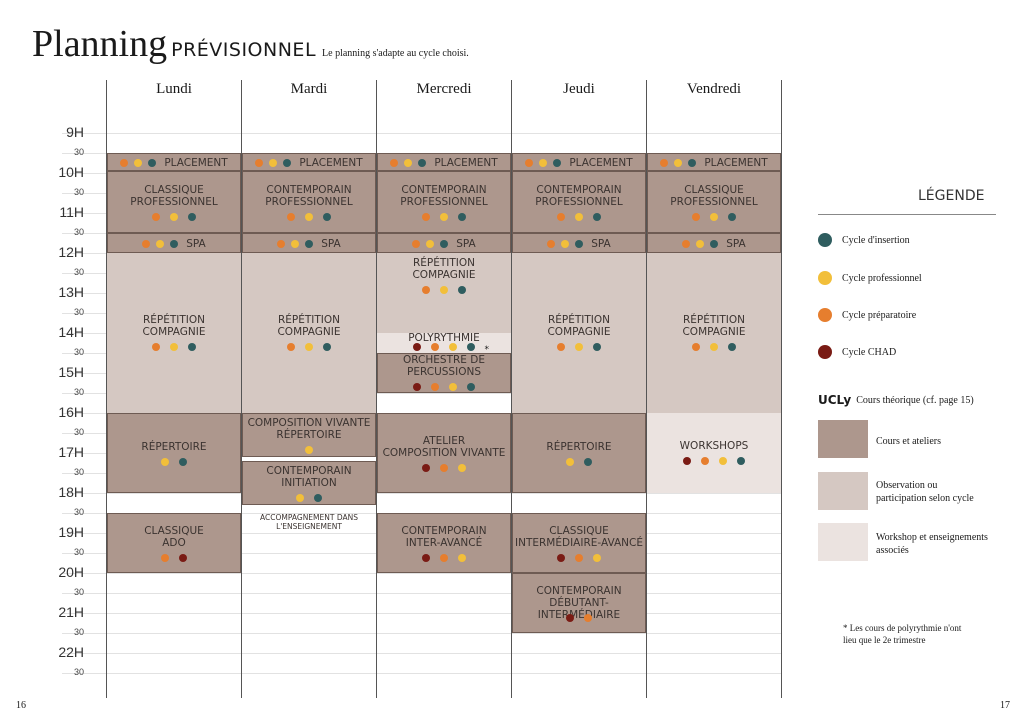  I want to click on course-block: CLASSIQUE INTERMÉDIAIRE-AVANCÉ, so click(579, 543).